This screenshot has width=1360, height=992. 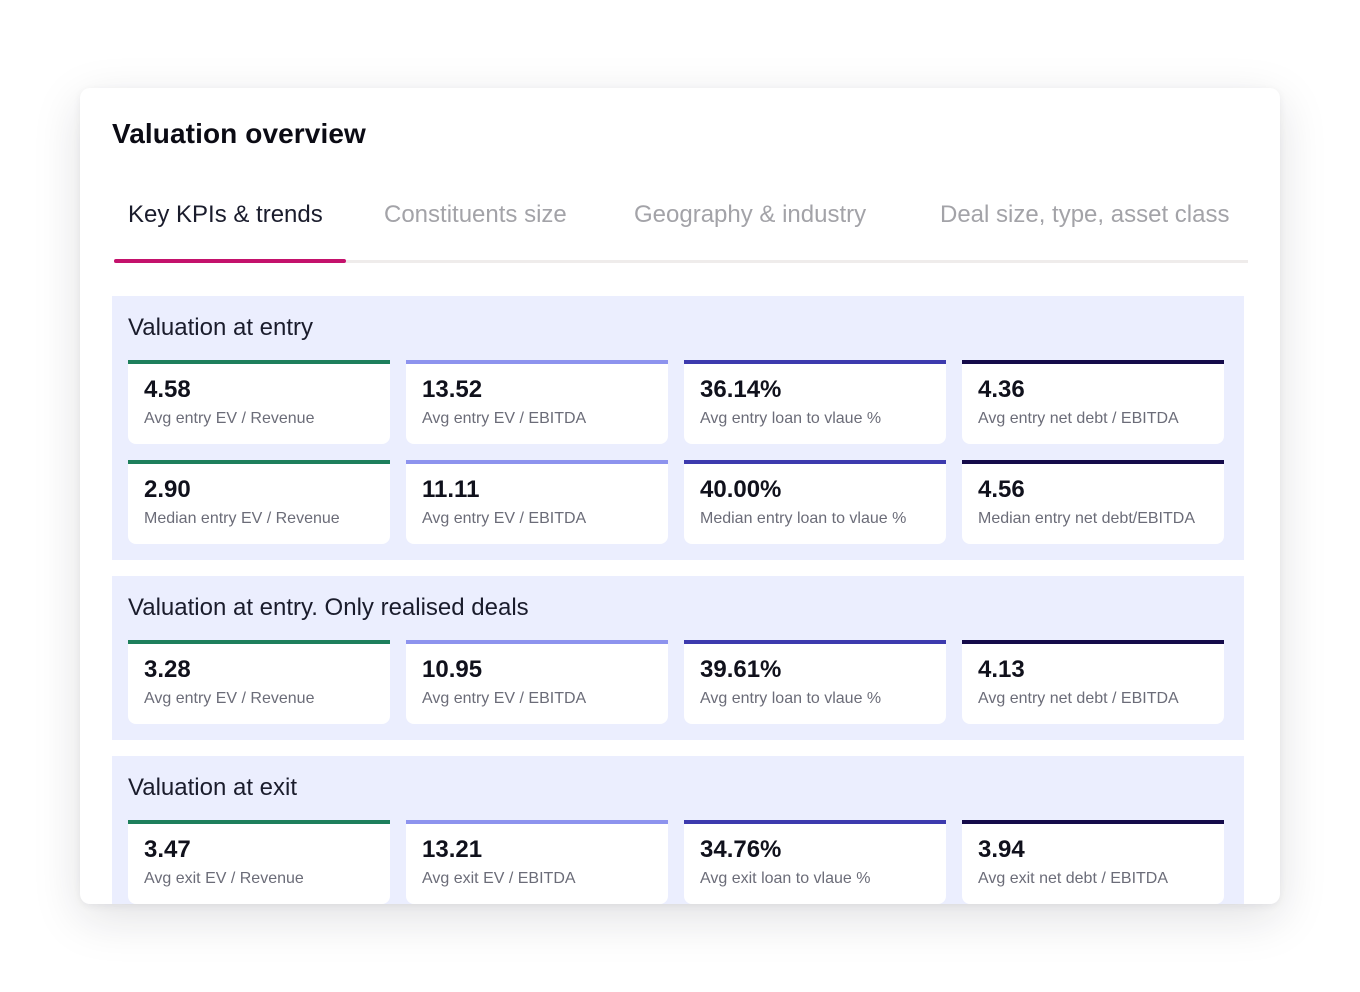 I want to click on tab-deal-size-type-asset-class: Deal size, type, asset class, so click(x=1085, y=214).